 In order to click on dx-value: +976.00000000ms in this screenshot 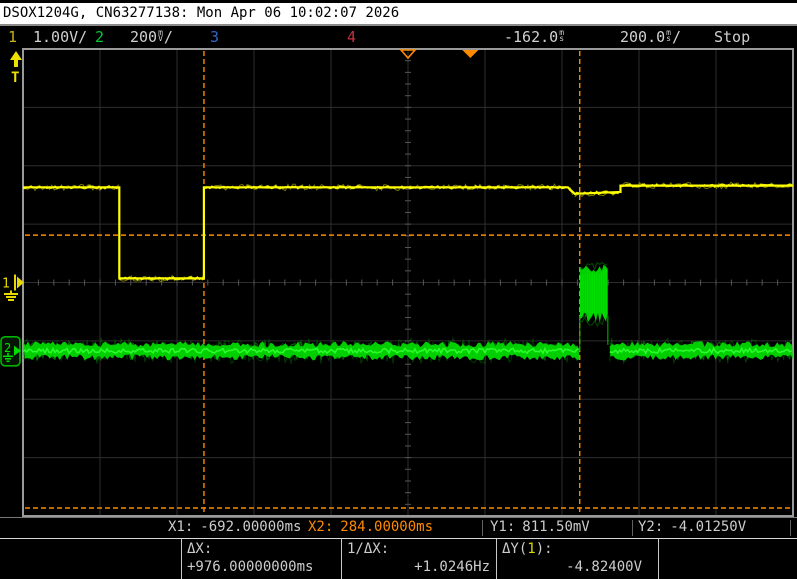, I will do `click(250, 567)`.